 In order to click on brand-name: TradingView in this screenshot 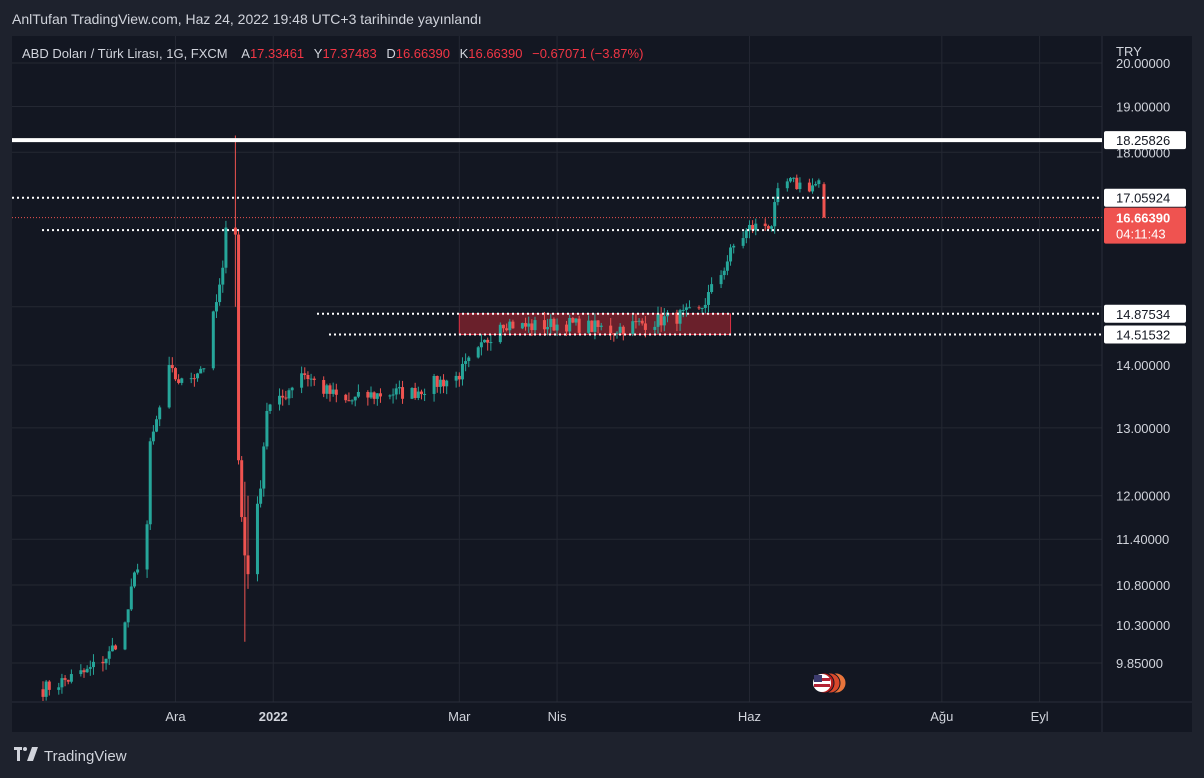, I will do `click(85, 756)`.